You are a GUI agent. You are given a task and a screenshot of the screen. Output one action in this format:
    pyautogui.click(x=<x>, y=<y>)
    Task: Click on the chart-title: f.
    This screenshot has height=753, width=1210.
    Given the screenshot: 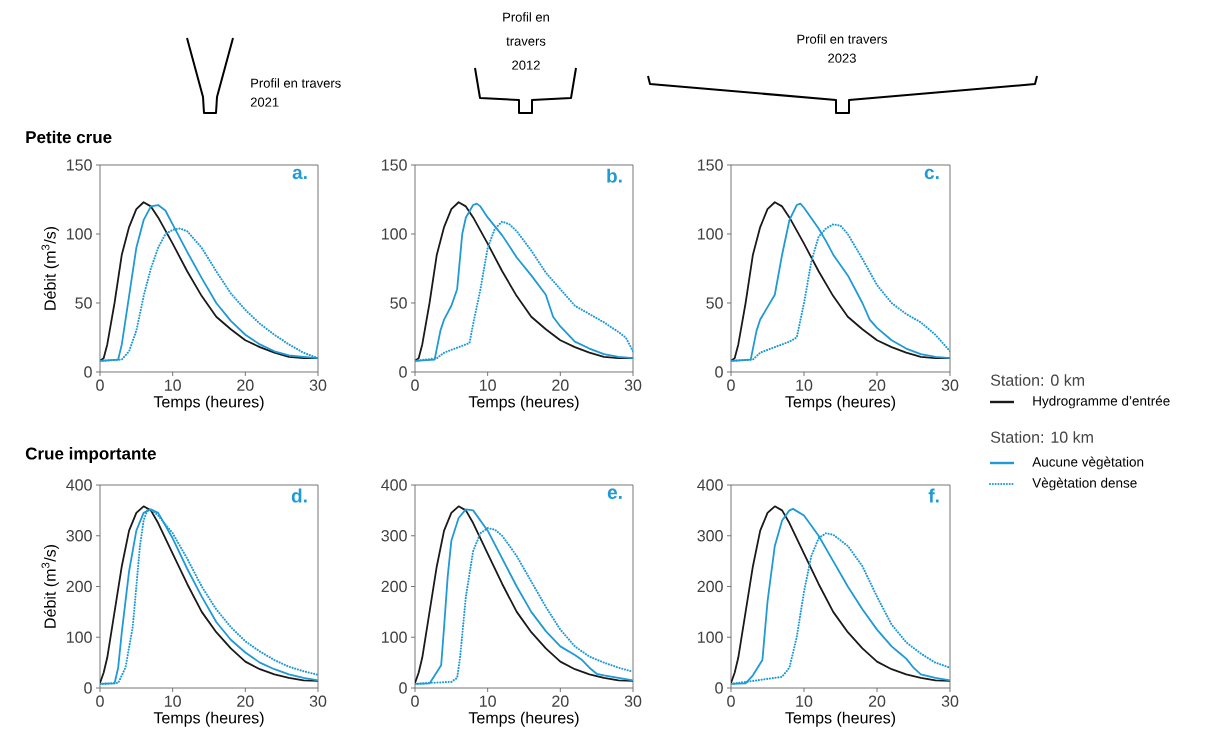 What is the action you would take?
    pyautogui.click(x=933, y=495)
    